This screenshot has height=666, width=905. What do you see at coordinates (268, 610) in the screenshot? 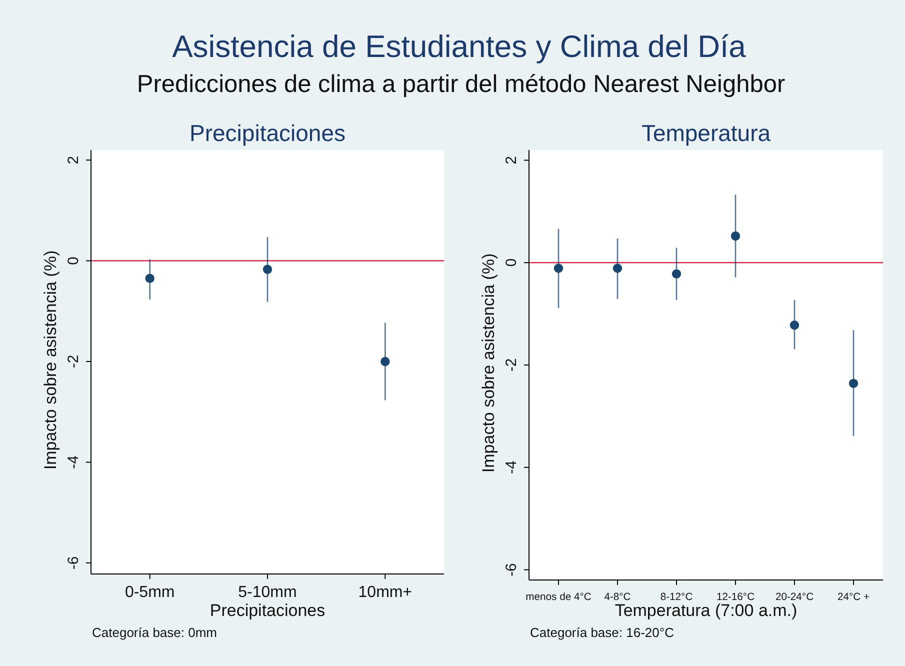
I see `x-axis-title: Precipitaciones` at bounding box center [268, 610].